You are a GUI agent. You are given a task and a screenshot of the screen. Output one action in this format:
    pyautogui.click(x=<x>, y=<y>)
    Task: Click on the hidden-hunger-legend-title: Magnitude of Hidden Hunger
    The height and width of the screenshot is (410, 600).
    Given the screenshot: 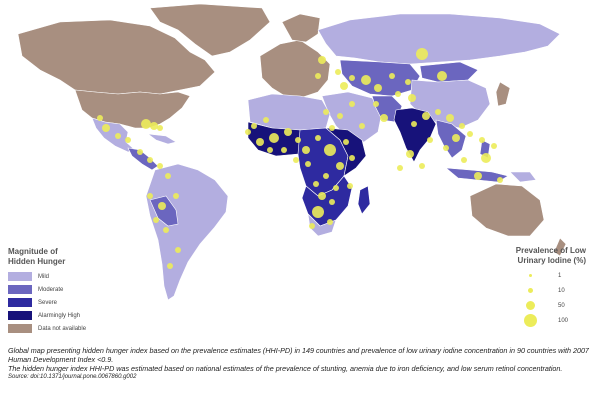 What is the action you would take?
    pyautogui.click(x=48, y=257)
    